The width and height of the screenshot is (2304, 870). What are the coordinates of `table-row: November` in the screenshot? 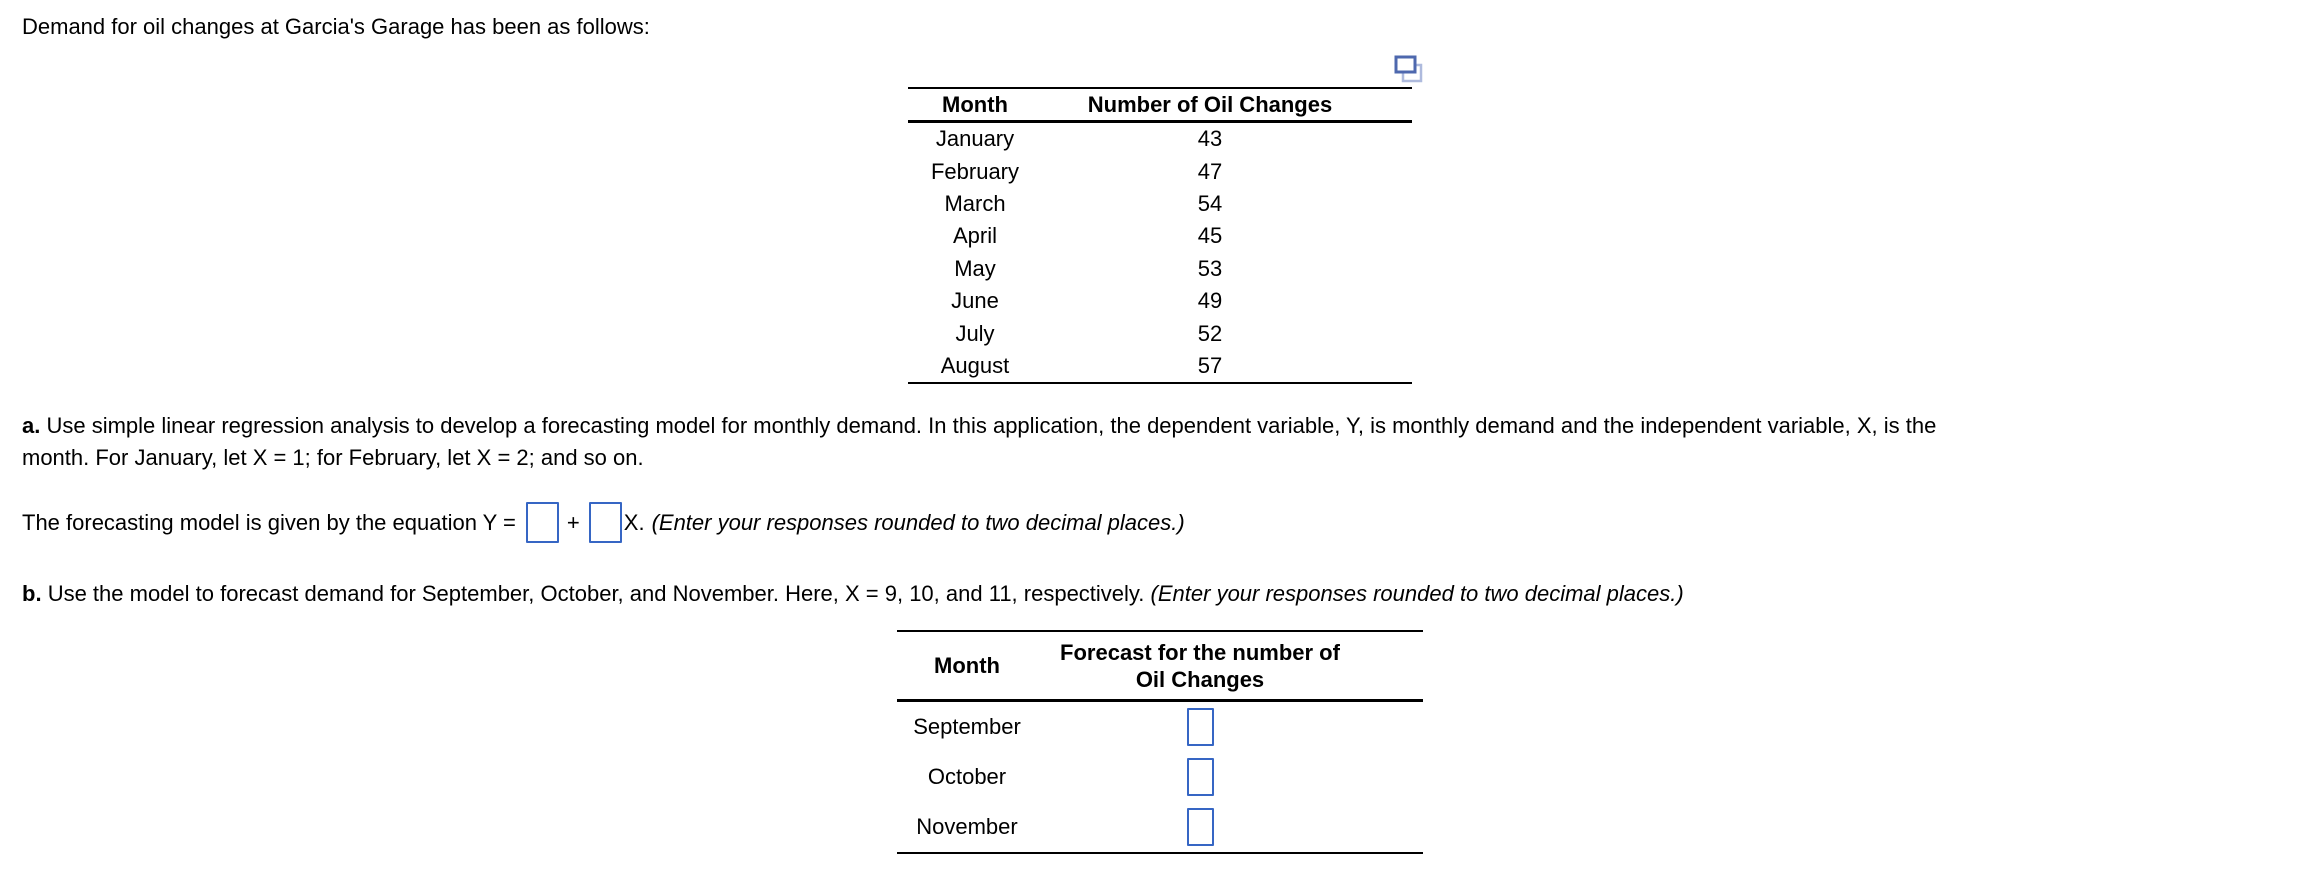 It's located at (1160, 827).